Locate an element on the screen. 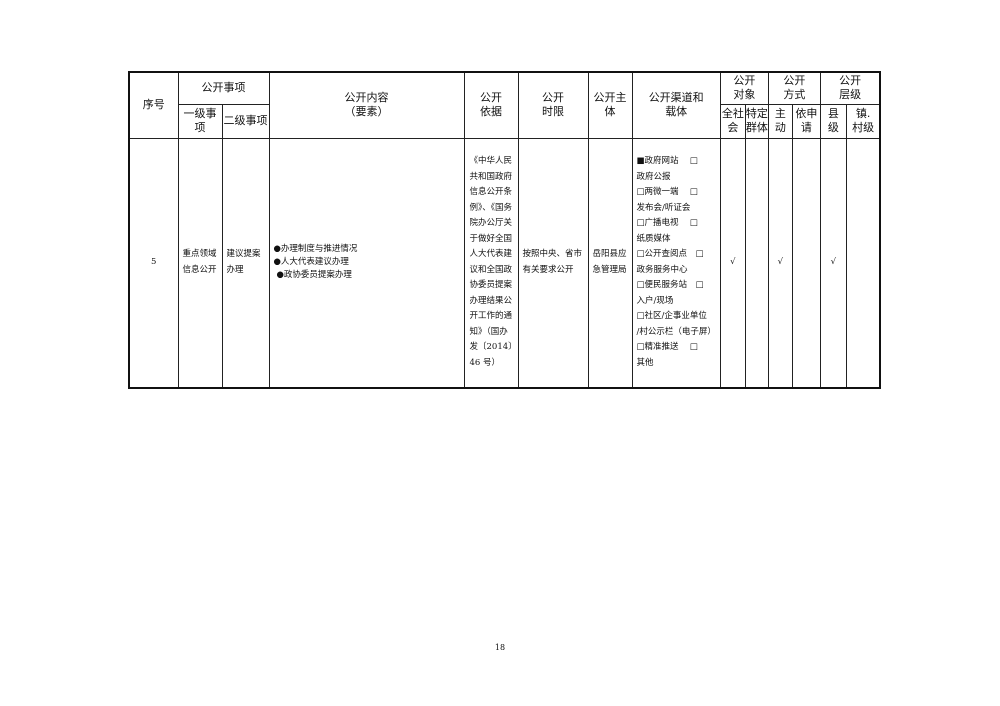 This screenshot has height=706, width=1000. page-number: 18 is located at coordinates (500, 647).